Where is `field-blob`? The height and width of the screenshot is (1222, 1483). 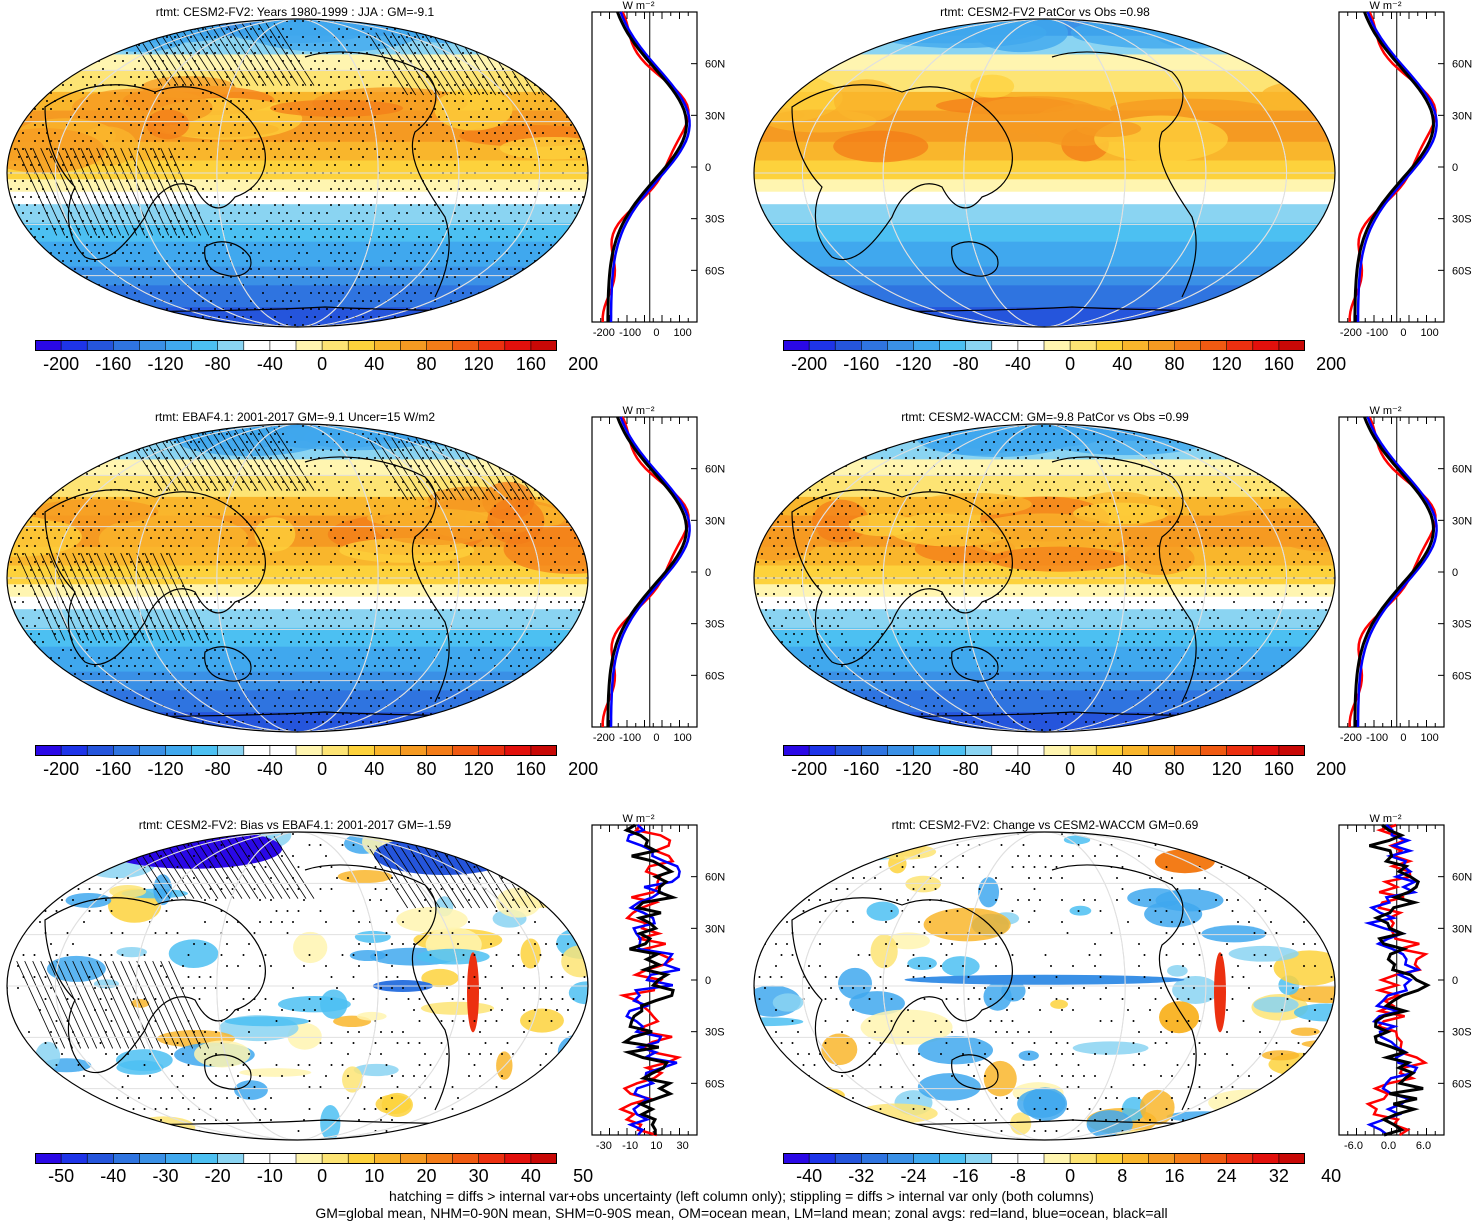 field-blob is located at coordinates (95, 511).